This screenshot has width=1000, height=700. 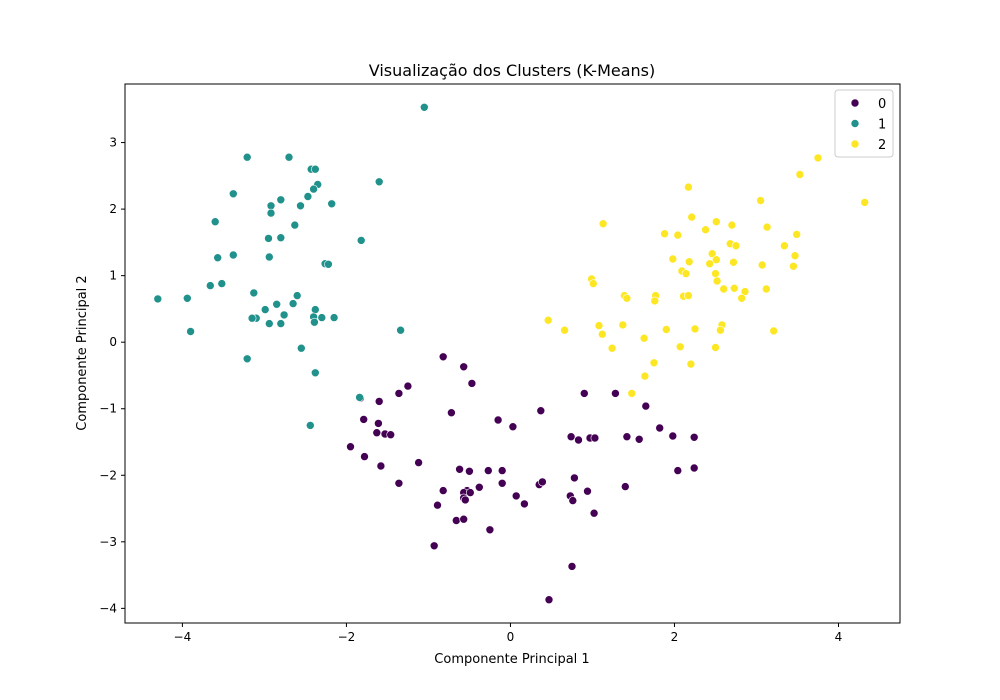 I want to click on y-tick-label: 2, so click(x=113, y=209).